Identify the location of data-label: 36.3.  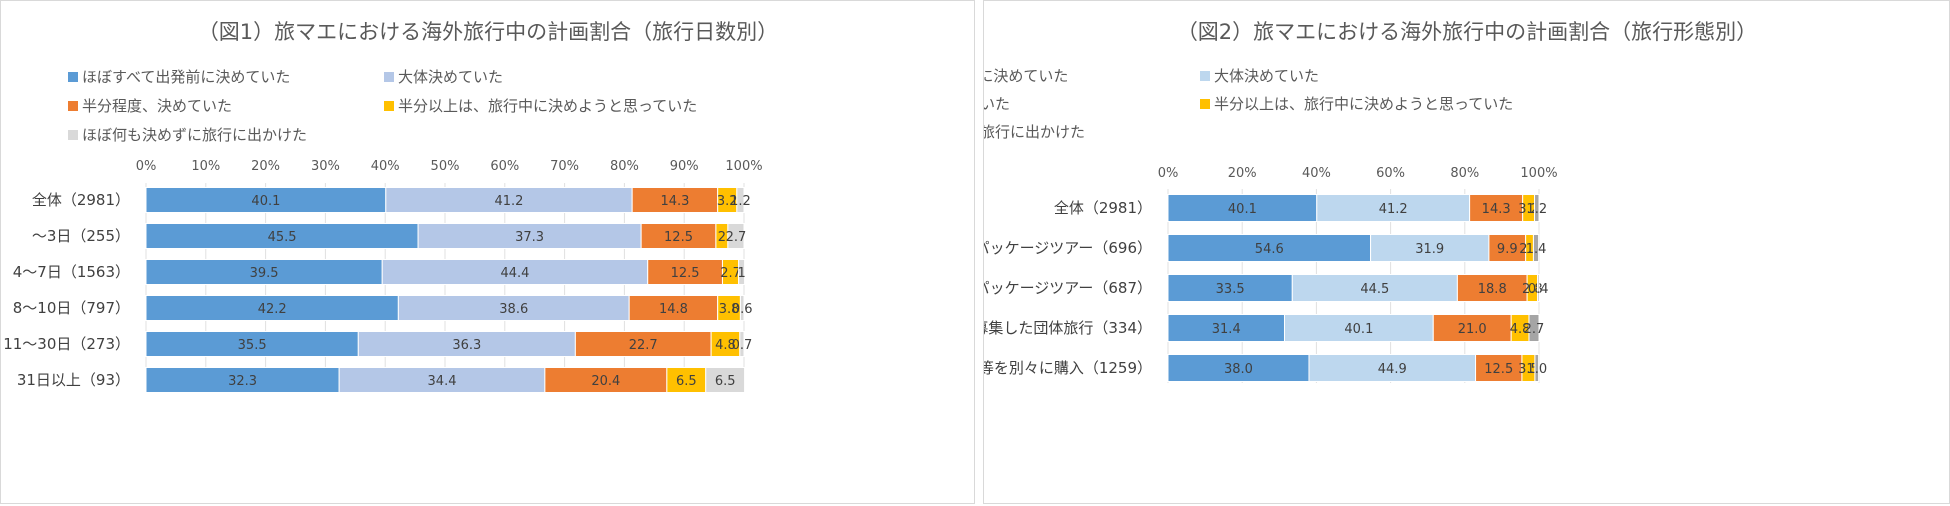
(466, 345).